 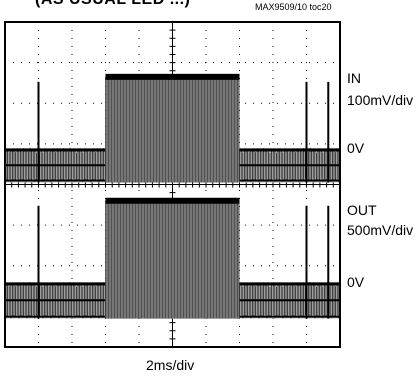 I want to click on channel-out-name: OUT, so click(x=362, y=210).